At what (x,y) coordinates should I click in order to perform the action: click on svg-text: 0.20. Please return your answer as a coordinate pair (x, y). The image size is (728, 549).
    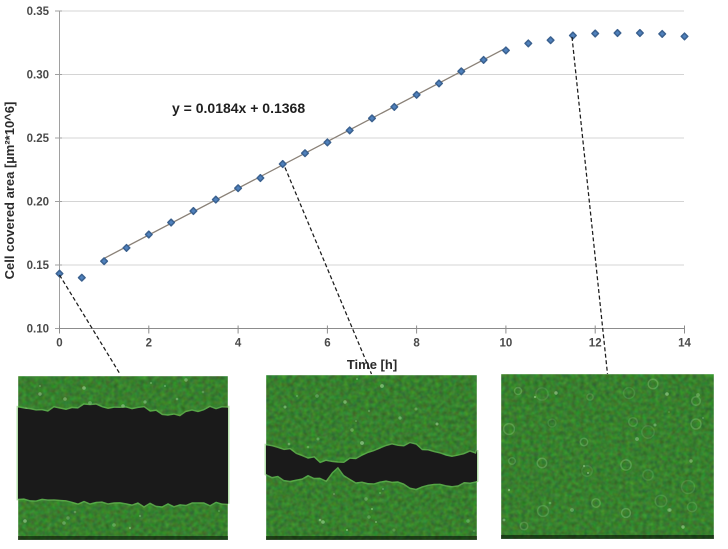
    Looking at the image, I should click on (38, 202).